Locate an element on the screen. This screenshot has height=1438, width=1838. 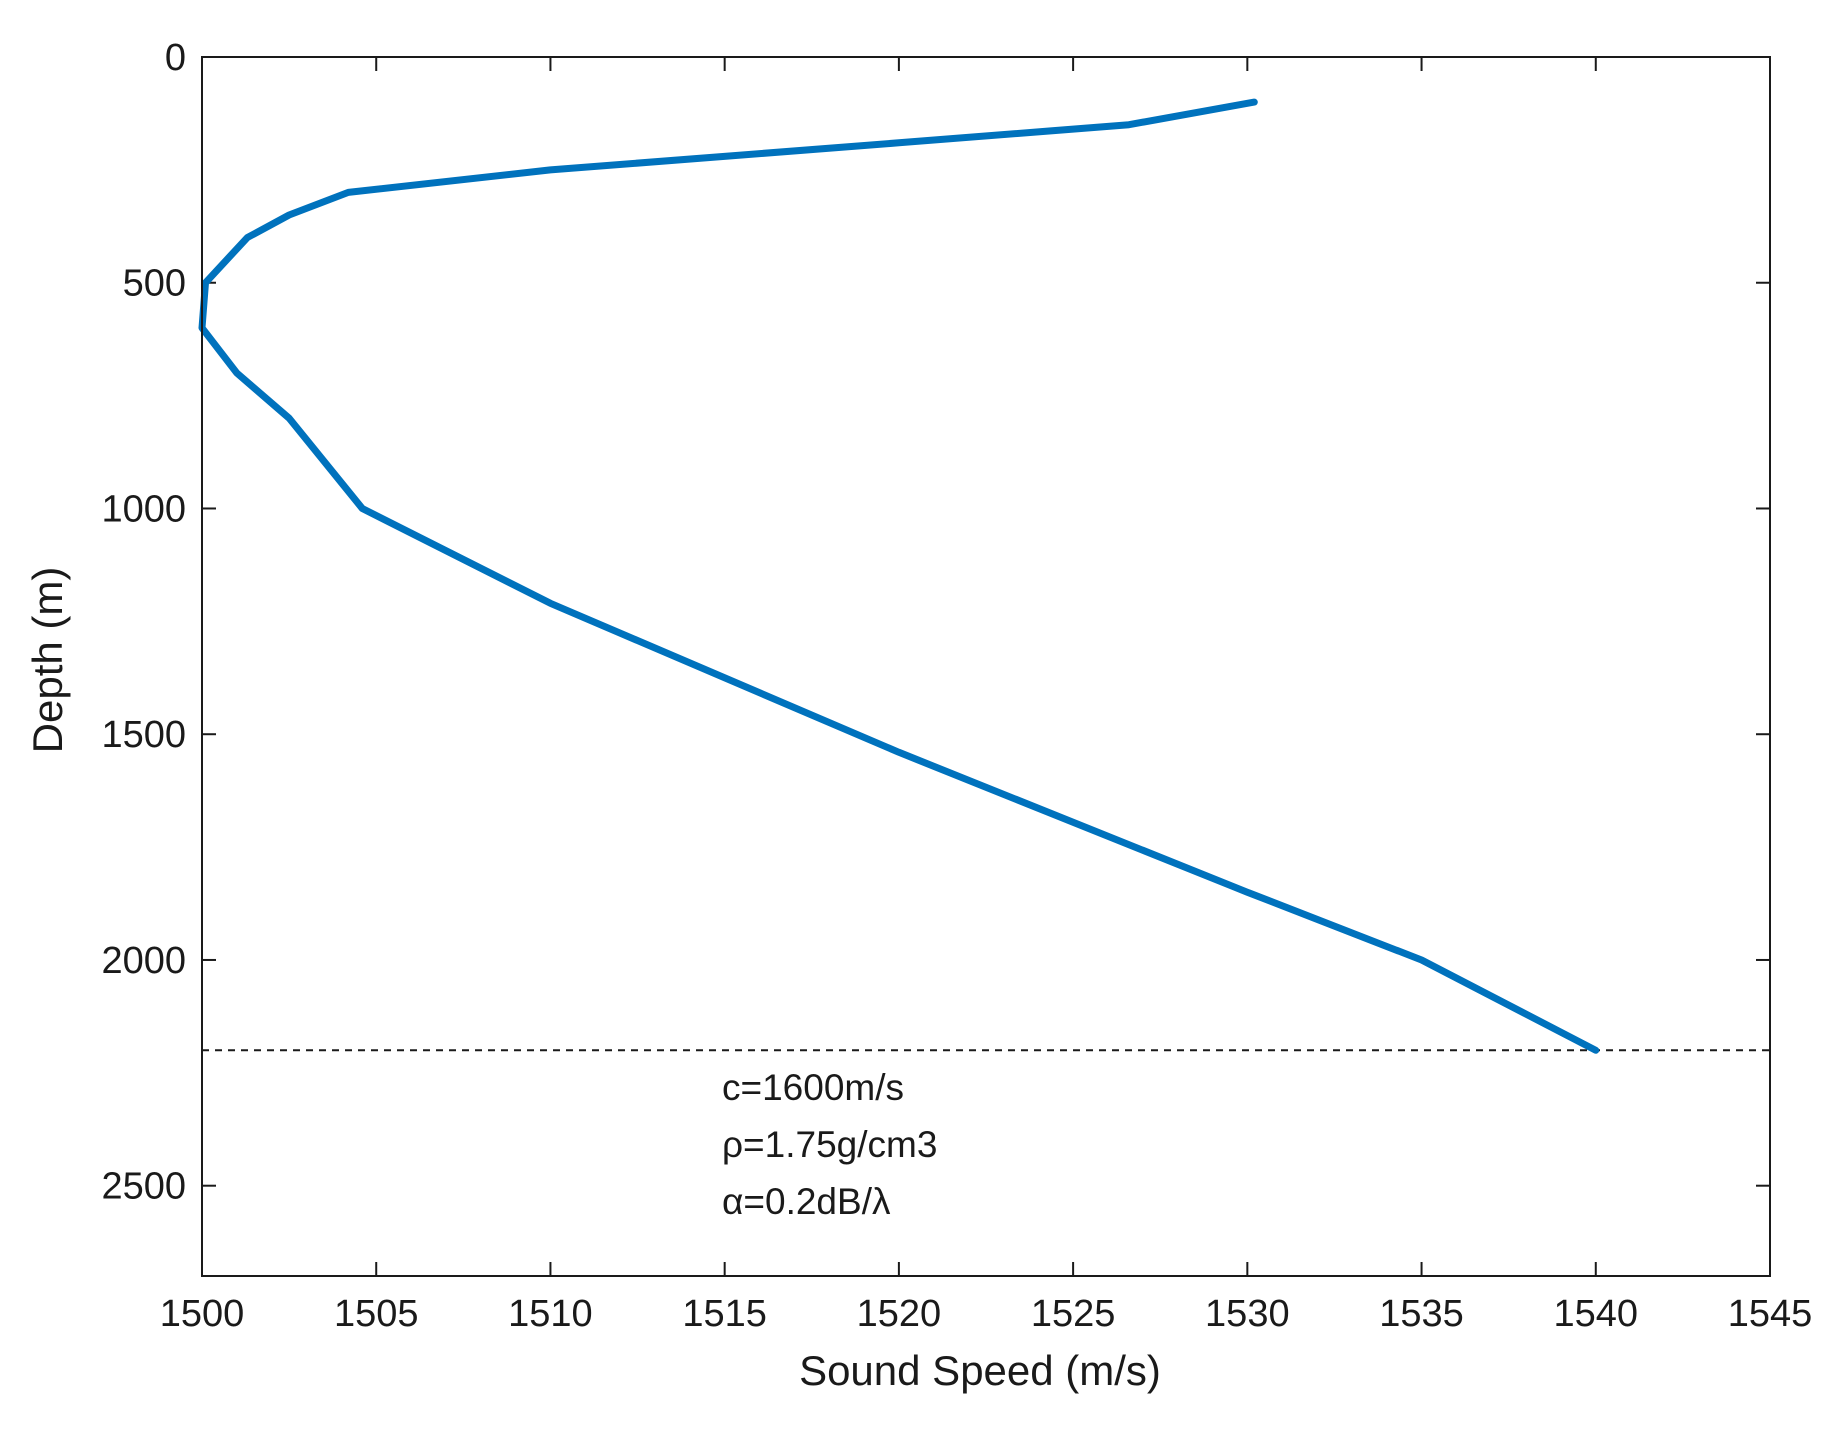
annotation-speed: c=1600m/s is located at coordinates (813, 1087).